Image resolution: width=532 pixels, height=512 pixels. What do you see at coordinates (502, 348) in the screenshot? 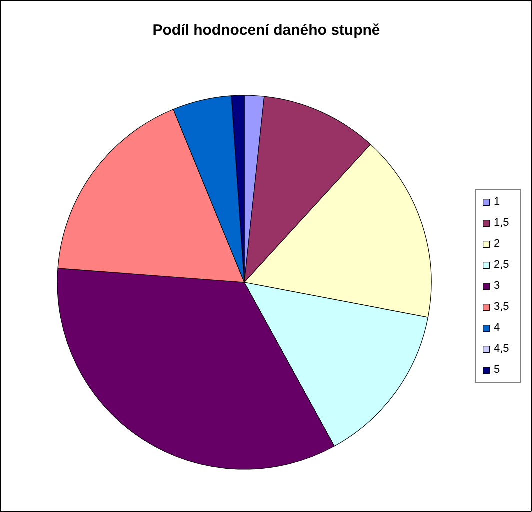
I see `legend-label: 4,5` at bounding box center [502, 348].